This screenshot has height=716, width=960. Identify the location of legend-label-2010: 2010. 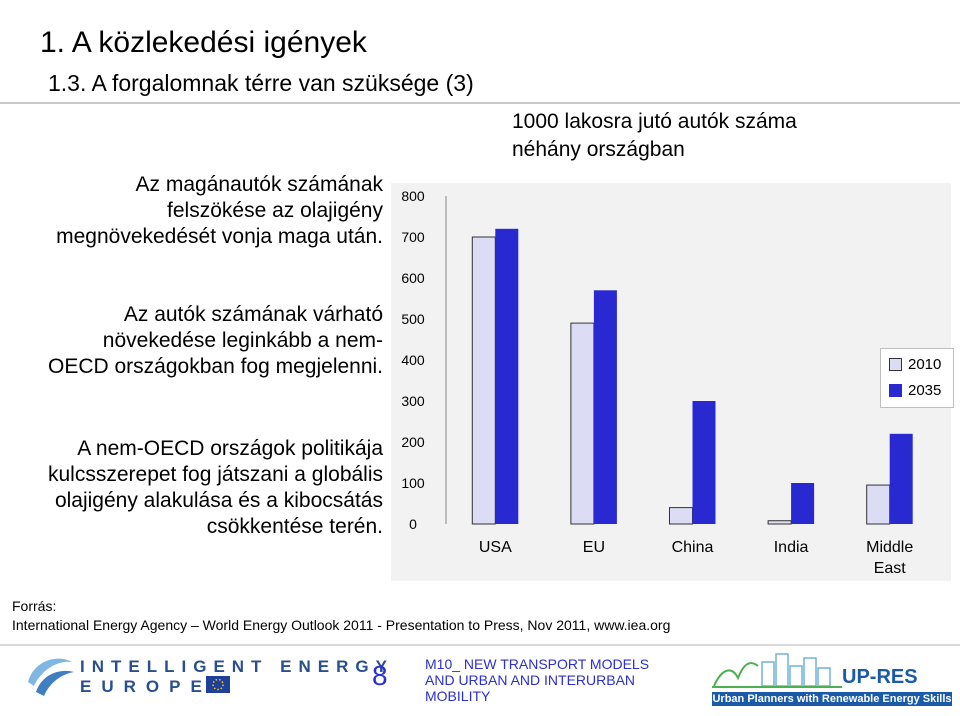
(925, 364).